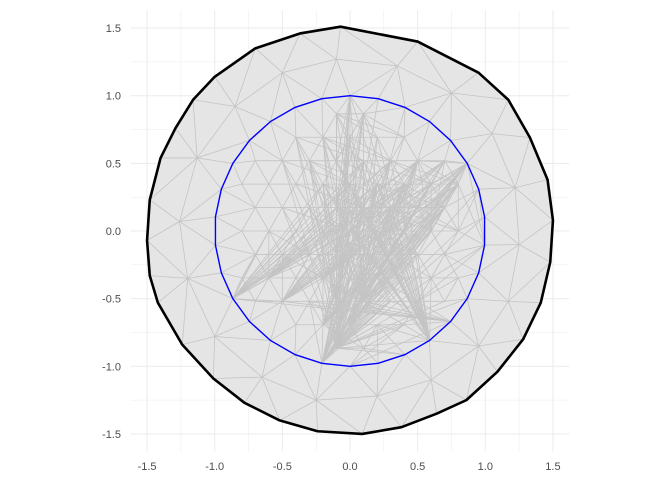 This screenshot has width=672, height=485. What do you see at coordinates (552, 467) in the screenshot?
I see `x-tick-label: 1.5` at bounding box center [552, 467].